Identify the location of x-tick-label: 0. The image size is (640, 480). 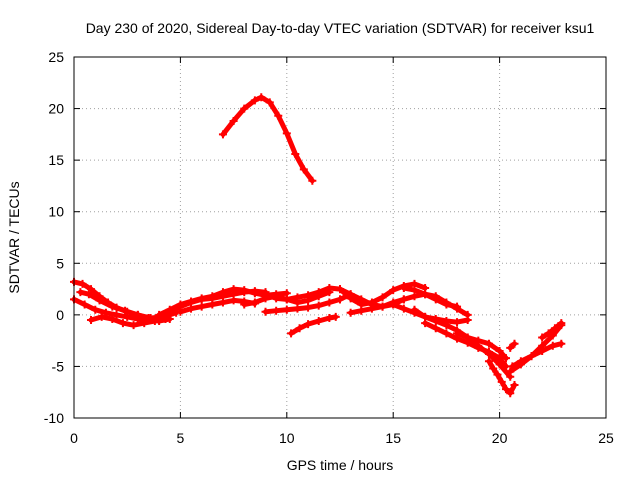
(74, 438).